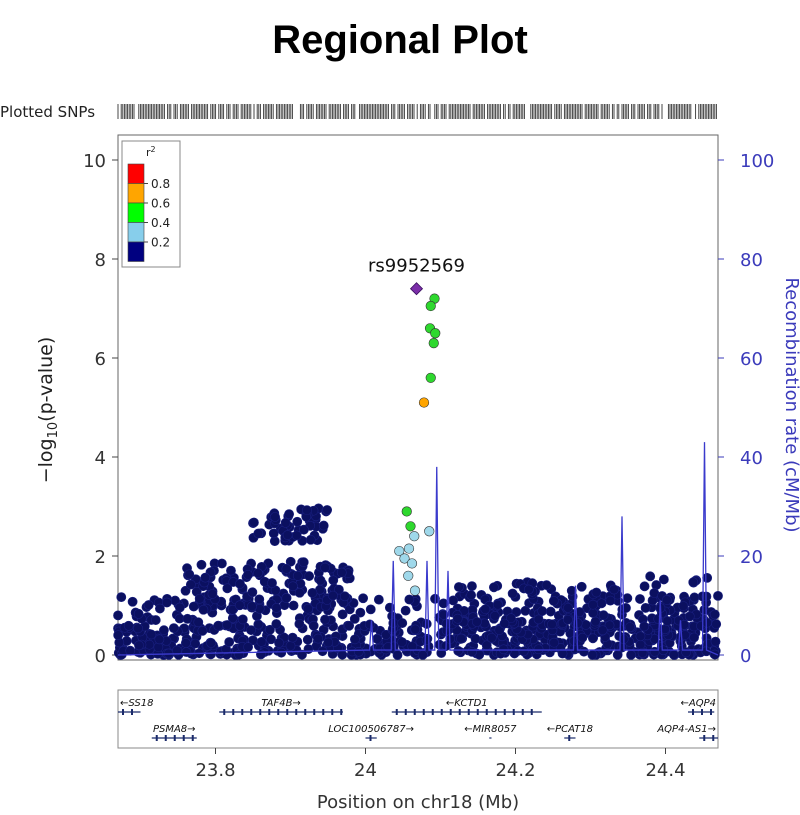  I want to click on y-axis-label-left: −log10(p-value), so click(48, 410).